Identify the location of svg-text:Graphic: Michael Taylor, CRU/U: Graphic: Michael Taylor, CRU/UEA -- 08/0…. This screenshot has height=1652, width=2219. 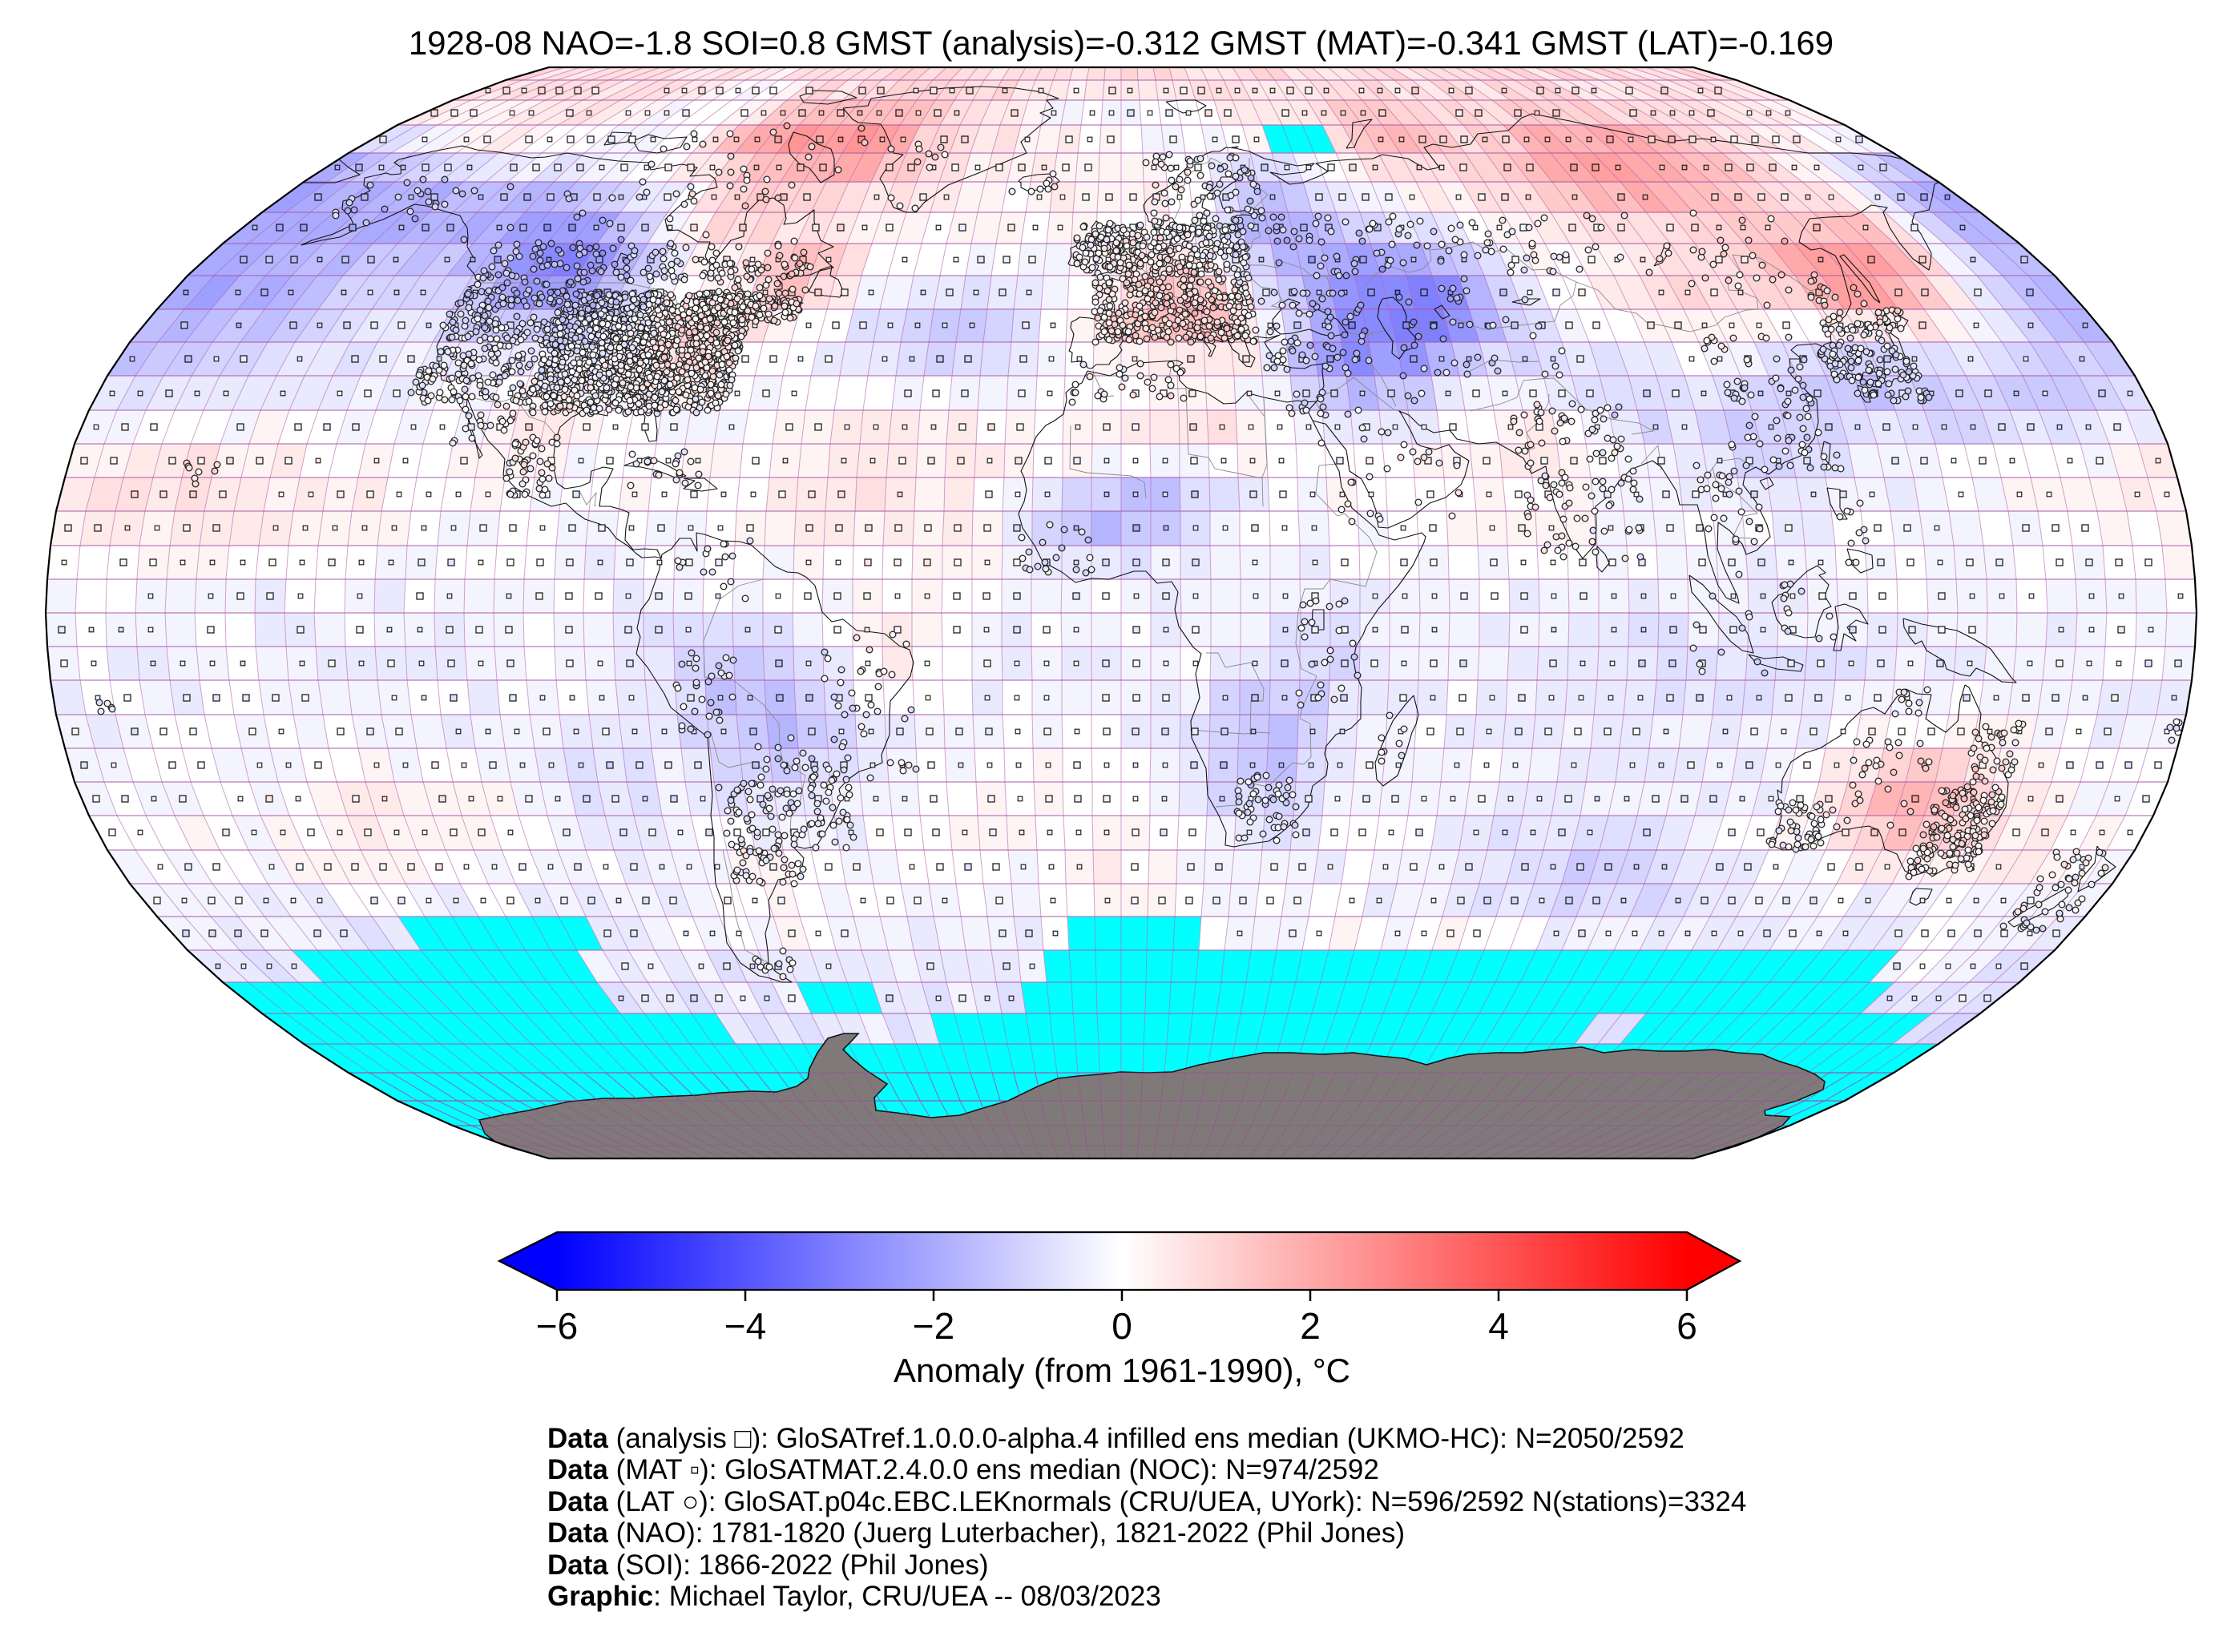
(854, 1596).